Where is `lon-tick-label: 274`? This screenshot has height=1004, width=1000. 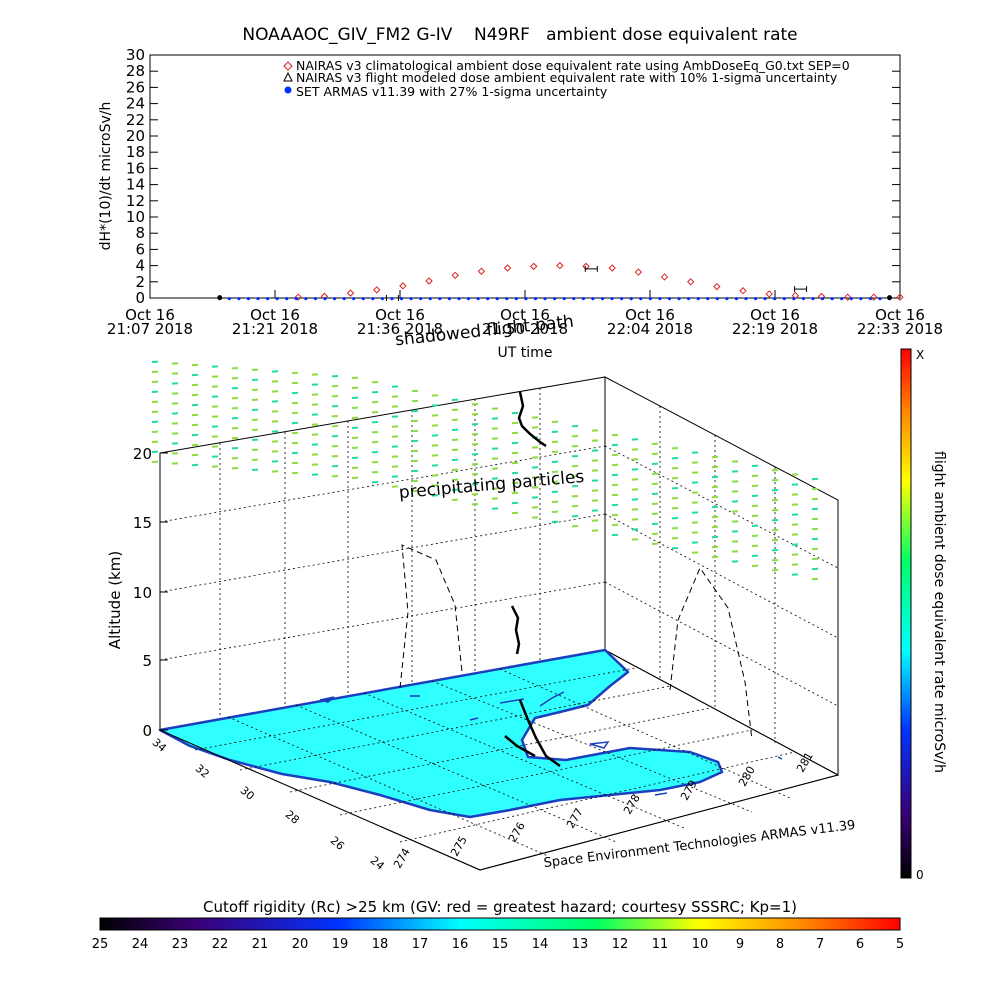 lon-tick-label: 274 is located at coordinates (402, 858).